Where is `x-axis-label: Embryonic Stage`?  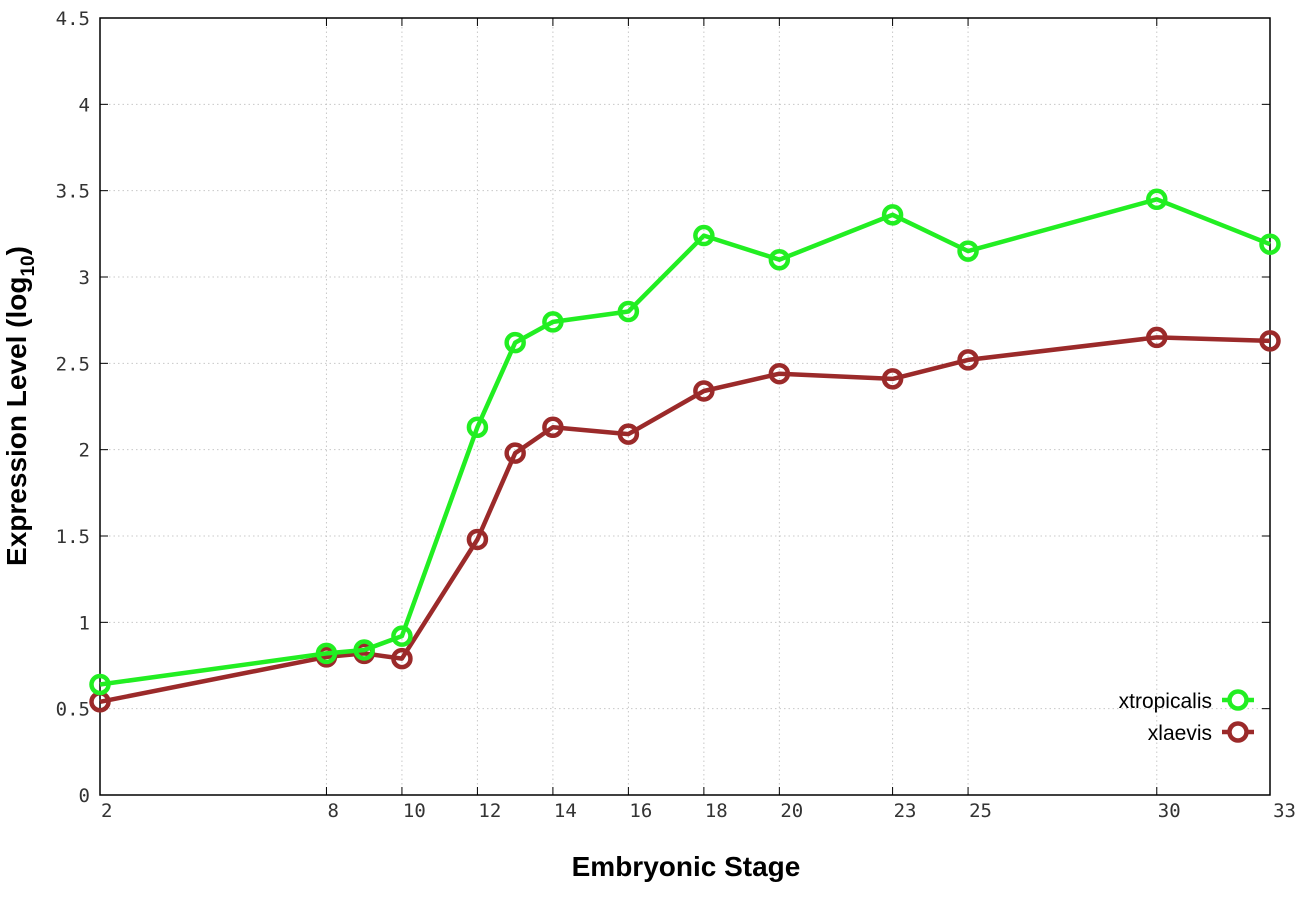 x-axis-label: Embryonic Stage is located at coordinates (686, 866).